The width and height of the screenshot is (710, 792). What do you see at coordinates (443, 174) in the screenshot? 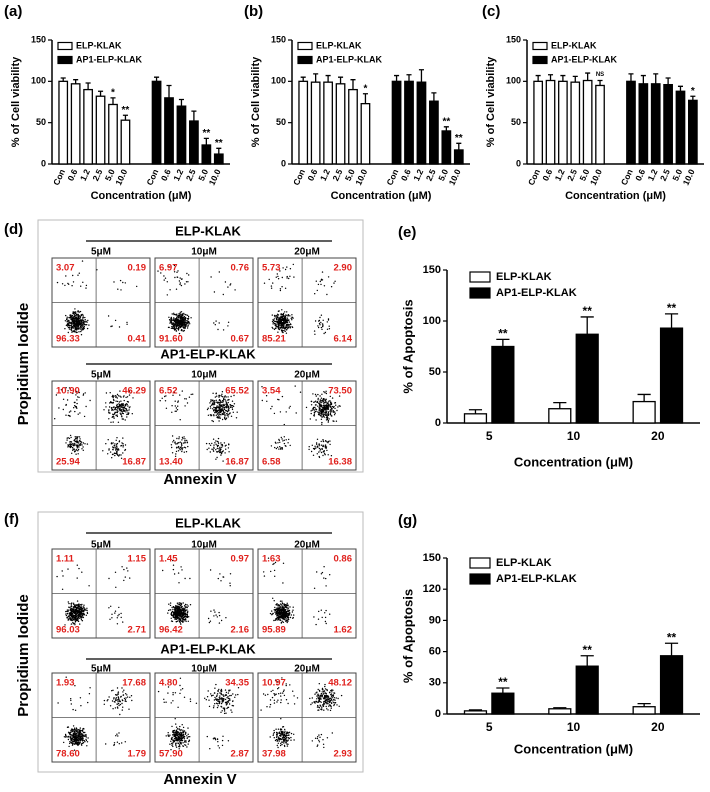
I see `x-tick-label: 5.0` at bounding box center [443, 174].